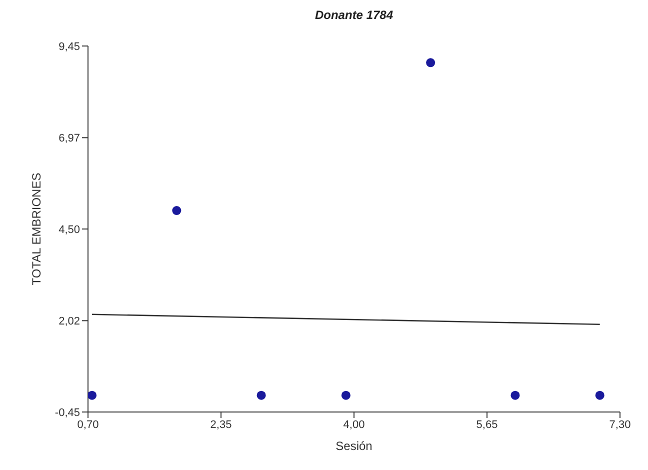  I want to click on x-tick-label: 5,65, so click(487, 424).